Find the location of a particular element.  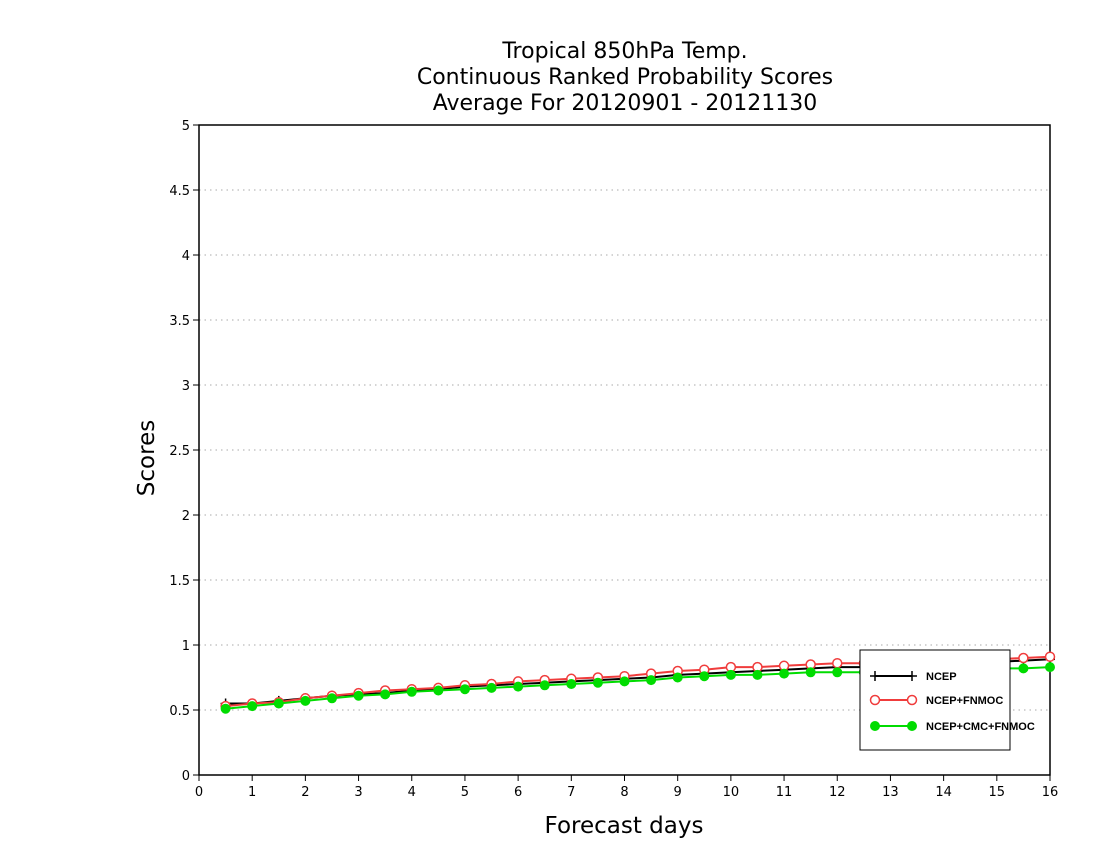

x-tick-label: 6 is located at coordinates (518, 792).